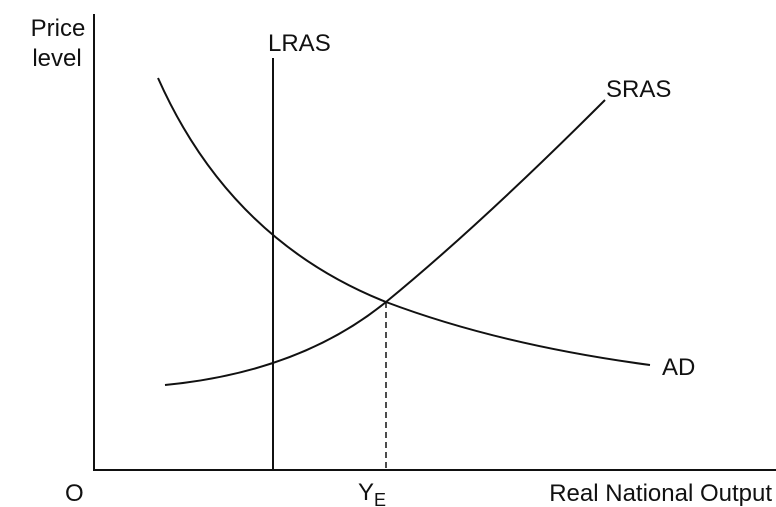  What do you see at coordinates (58, 28) in the screenshot?
I see `y-axis-label: Price` at bounding box center [58, 28].